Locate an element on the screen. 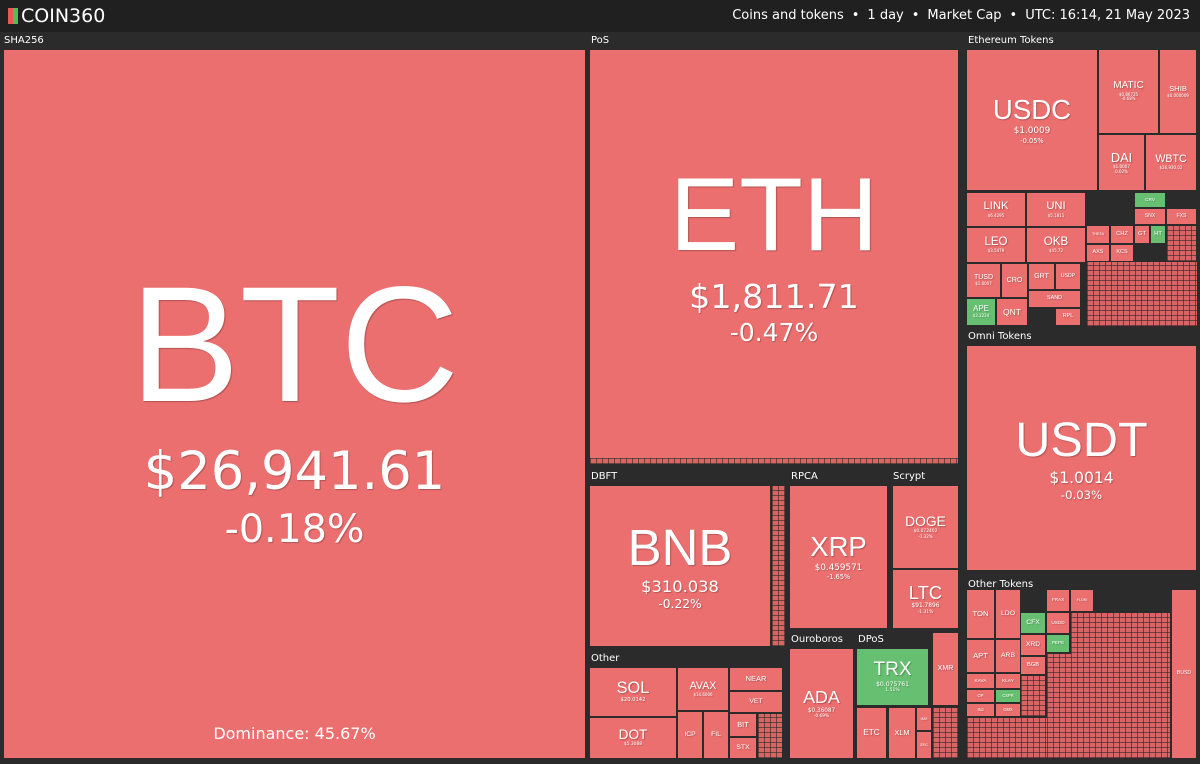 The width and height of the screenshot is (1200, 764). coin-price: $0.459571 is located at coordinates (838, 567).